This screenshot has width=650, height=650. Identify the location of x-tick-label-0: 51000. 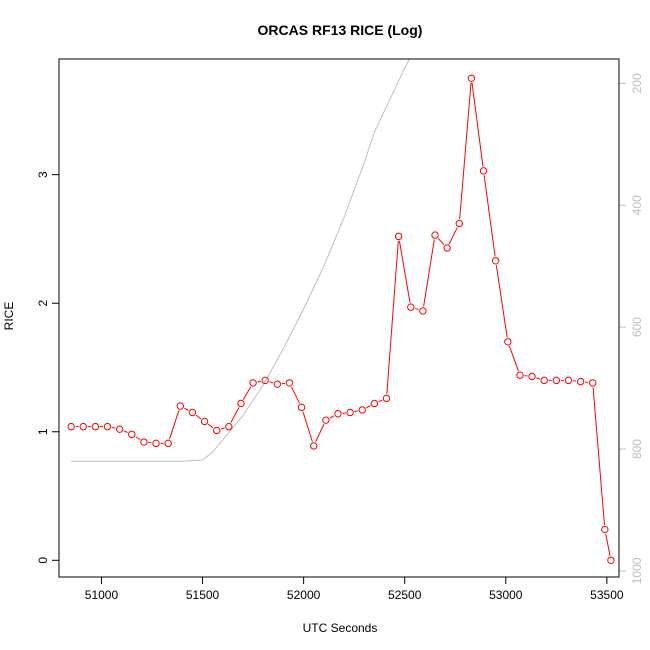
(102, 595).